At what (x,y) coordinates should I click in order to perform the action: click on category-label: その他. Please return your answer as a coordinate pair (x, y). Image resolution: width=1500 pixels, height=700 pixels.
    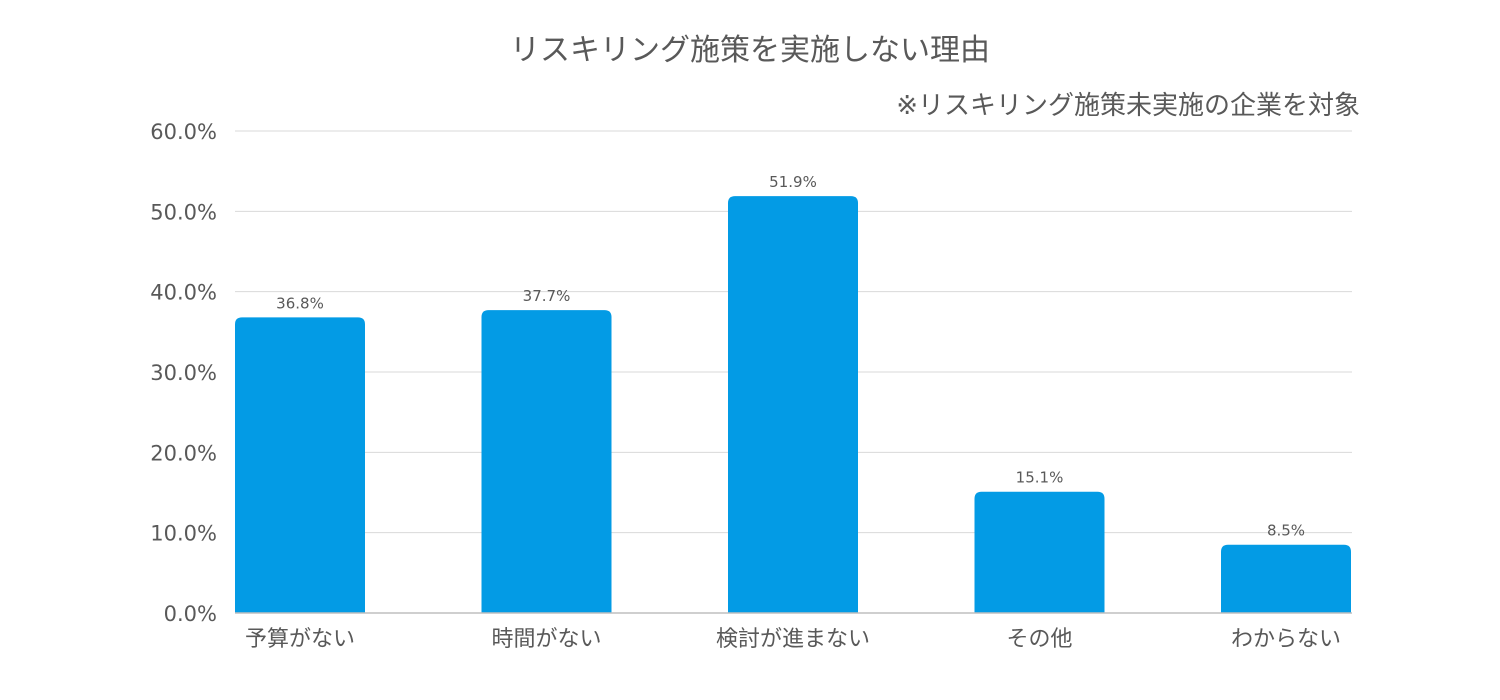
    Looking at the image, I should click on (1039, 639).